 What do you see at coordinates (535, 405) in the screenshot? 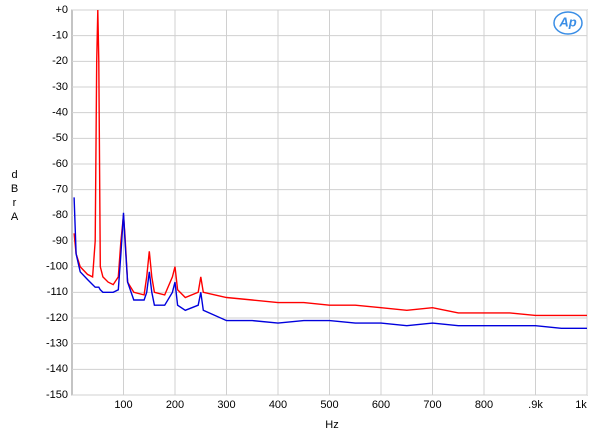
I see `x-tick-label: .9k` at bounding box center [535, 405].